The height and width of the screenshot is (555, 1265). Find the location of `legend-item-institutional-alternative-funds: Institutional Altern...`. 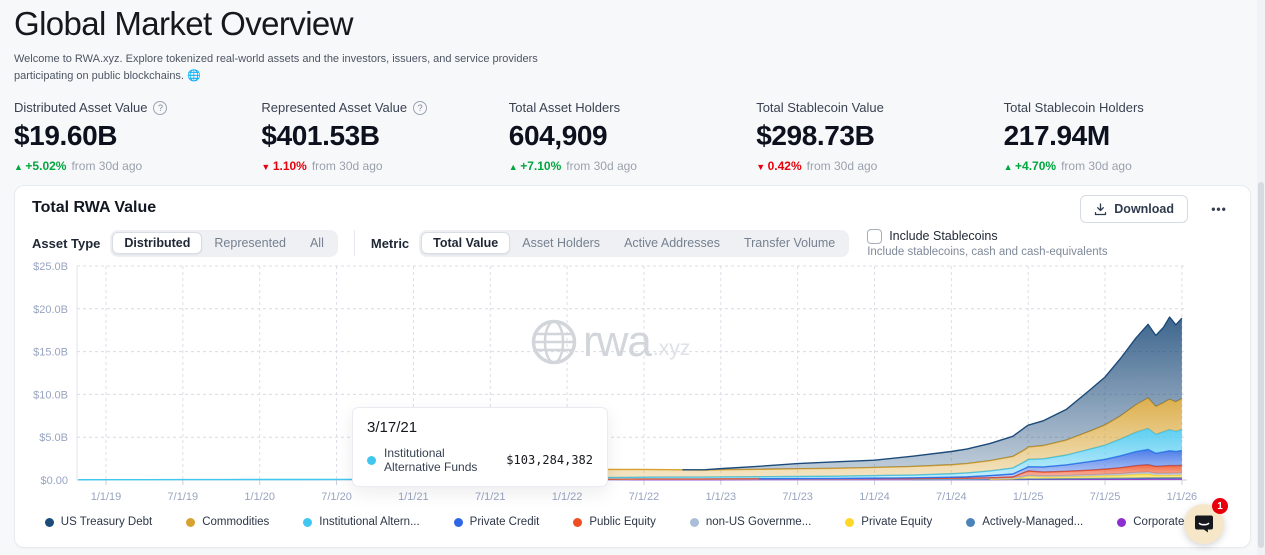

legend-item-institutional-alternative-funds: Institutional Altern... is located at coordinates (361, 522).